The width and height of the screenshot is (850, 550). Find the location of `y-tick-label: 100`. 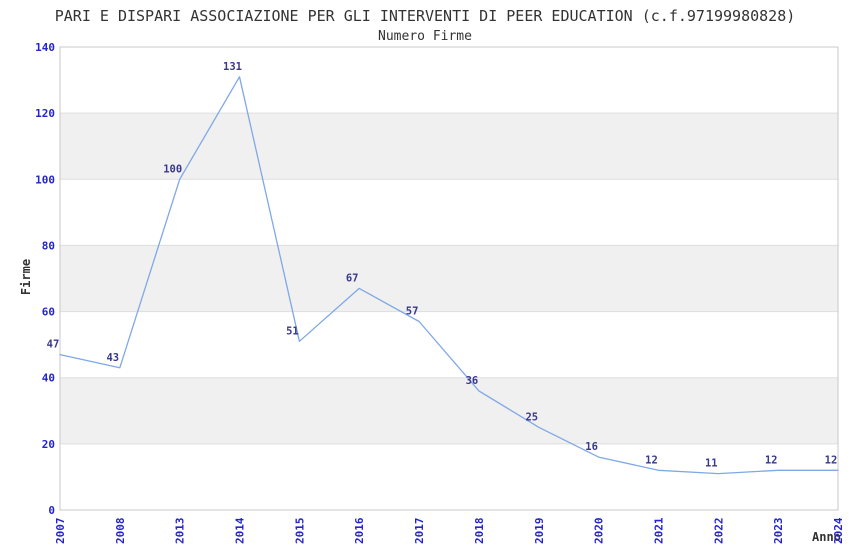

y-tick-label: 100 is located at coordinates (45, 179).